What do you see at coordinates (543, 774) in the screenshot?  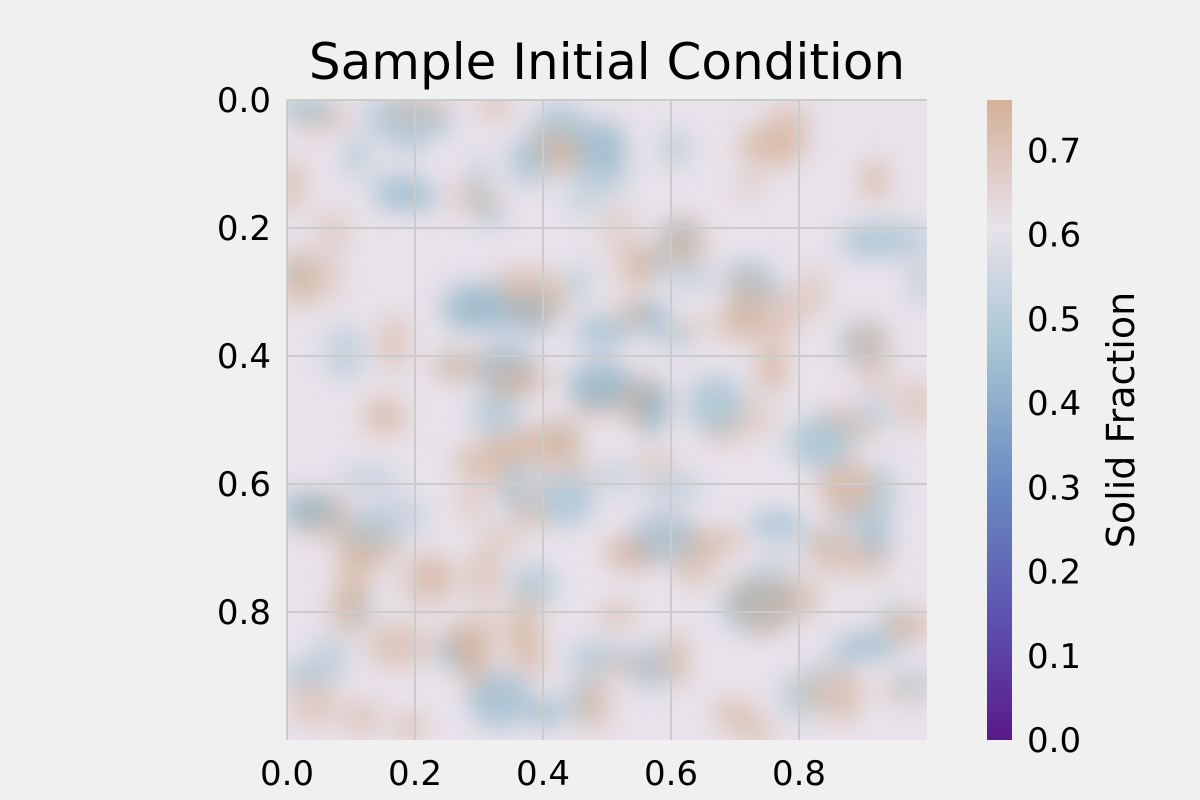 I see `x-tick-label: 0.4` at bounding box center [543, 774].